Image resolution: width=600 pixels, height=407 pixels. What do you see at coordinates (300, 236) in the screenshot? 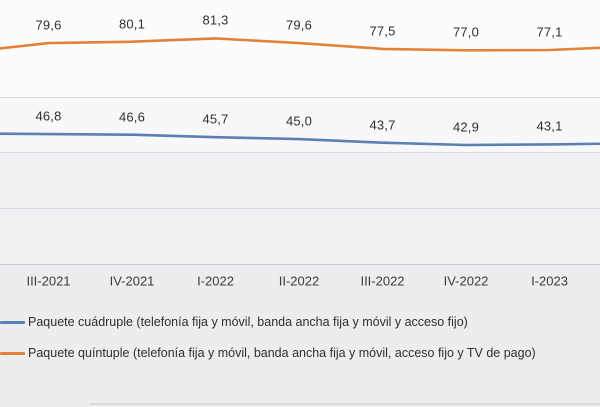
I see `plot-band-bottom` at bounding box center [300, 236].